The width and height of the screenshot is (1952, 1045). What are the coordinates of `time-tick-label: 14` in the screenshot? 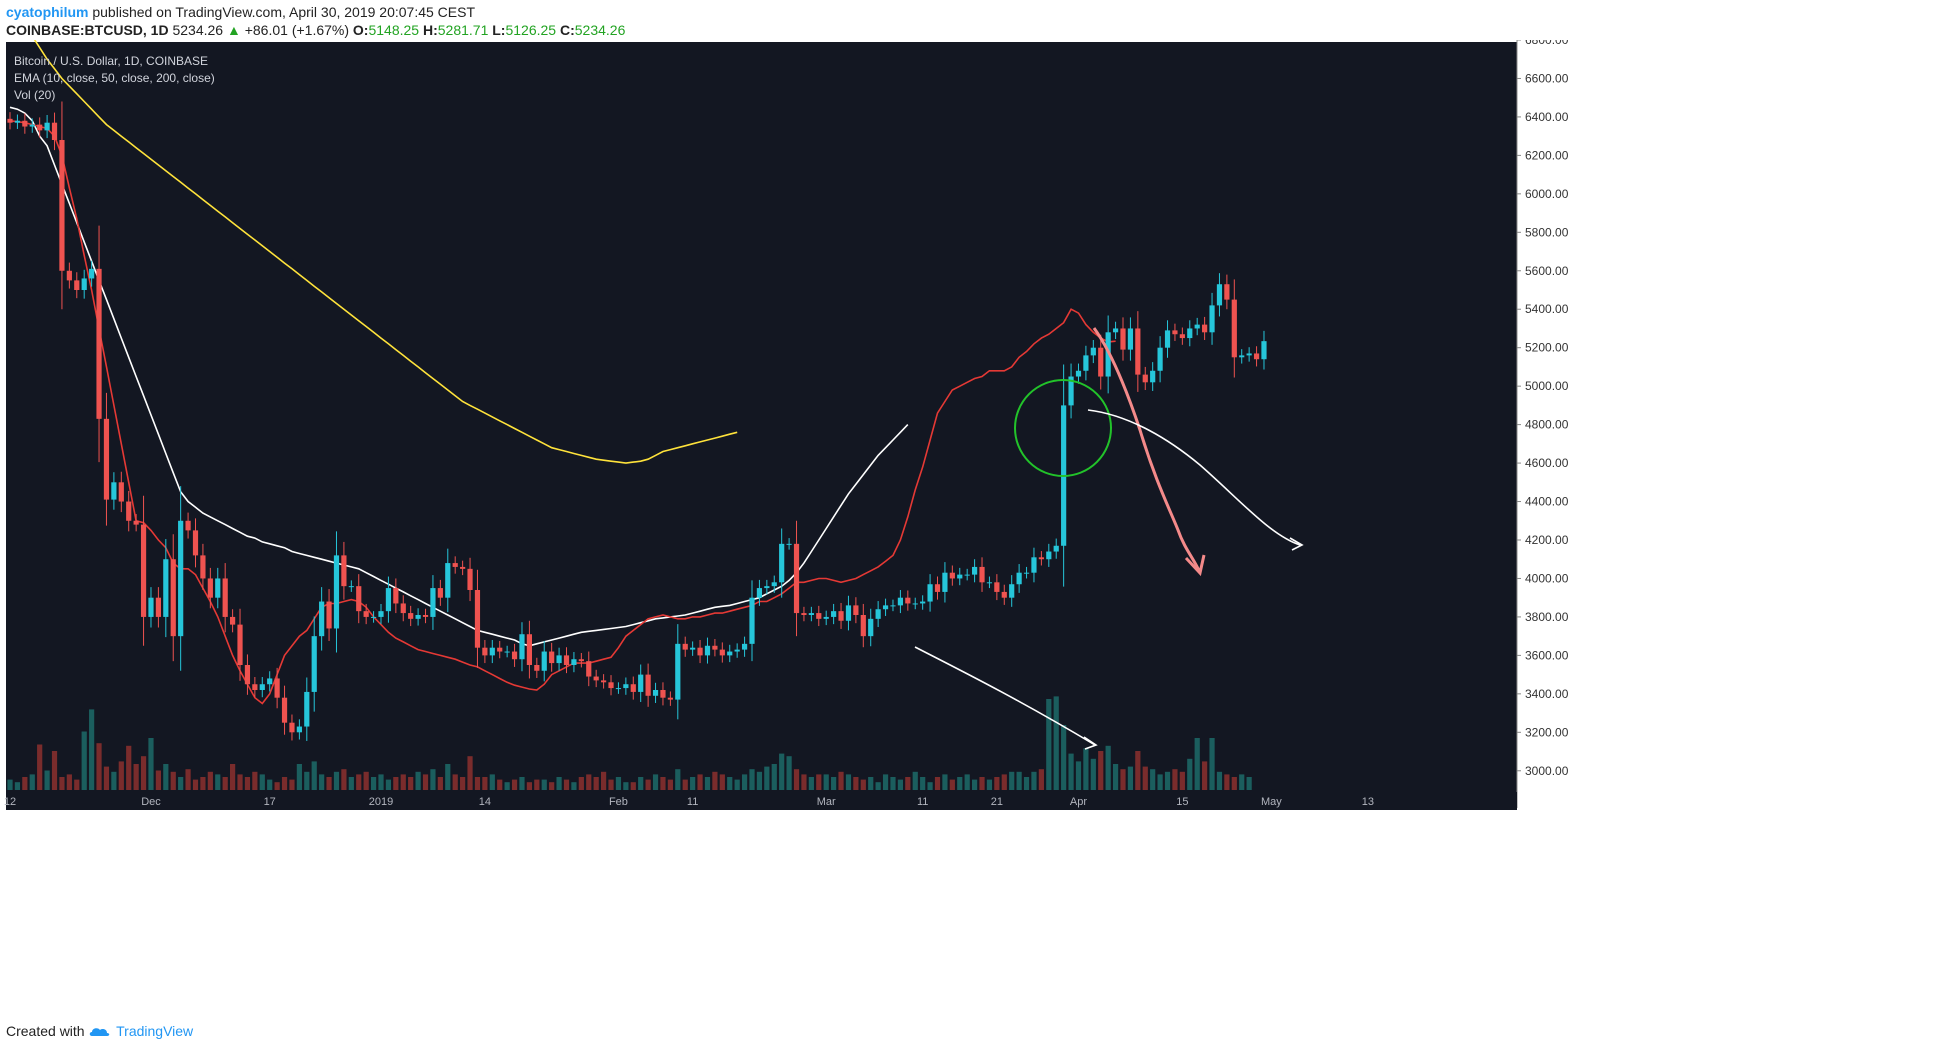 It's located at (485, 802).